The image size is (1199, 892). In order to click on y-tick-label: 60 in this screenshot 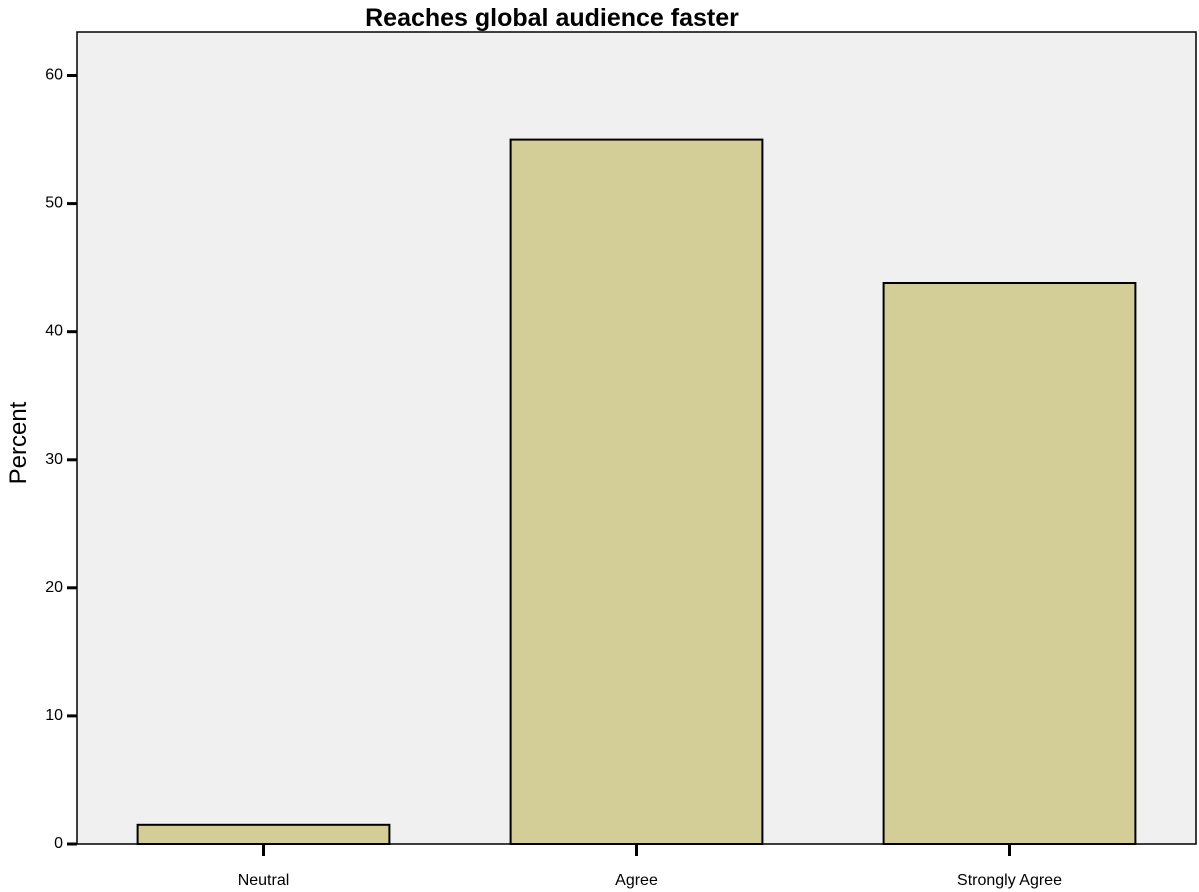, I will do `click(54, 75)`.